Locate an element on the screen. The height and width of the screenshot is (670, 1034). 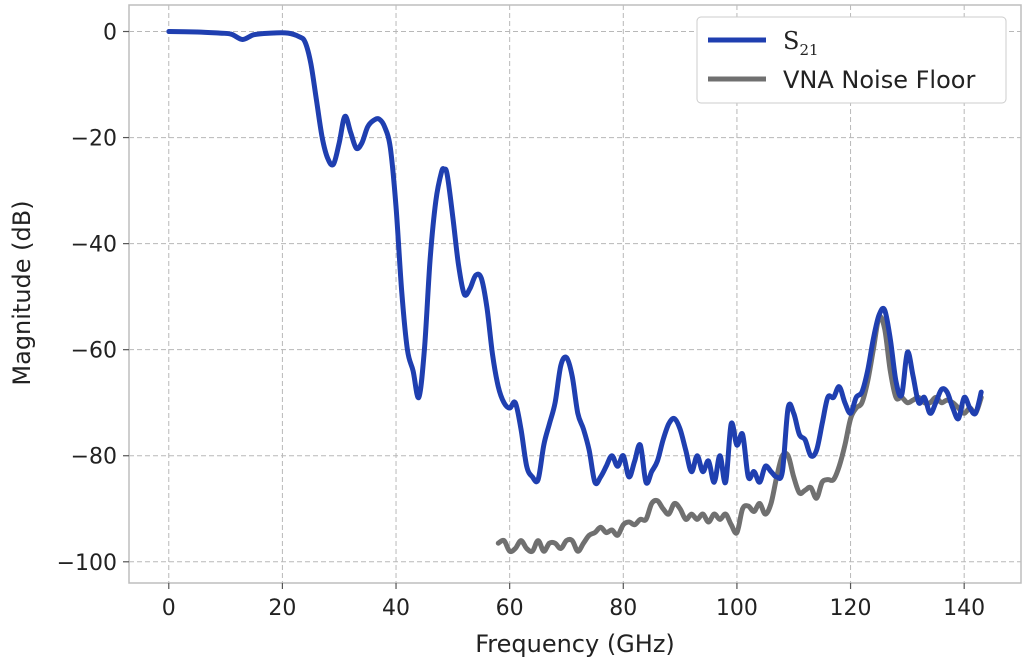
y-tick-label: 0 is located at coordinates (110, 33).